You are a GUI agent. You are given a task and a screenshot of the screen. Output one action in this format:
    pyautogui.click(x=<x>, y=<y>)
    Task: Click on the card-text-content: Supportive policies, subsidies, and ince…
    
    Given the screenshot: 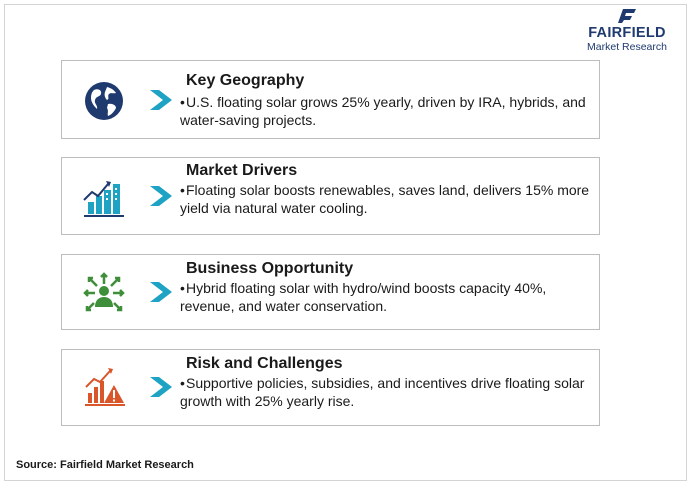 What is the action you would take?
    pyautogui.click(x=382, y=392)
    